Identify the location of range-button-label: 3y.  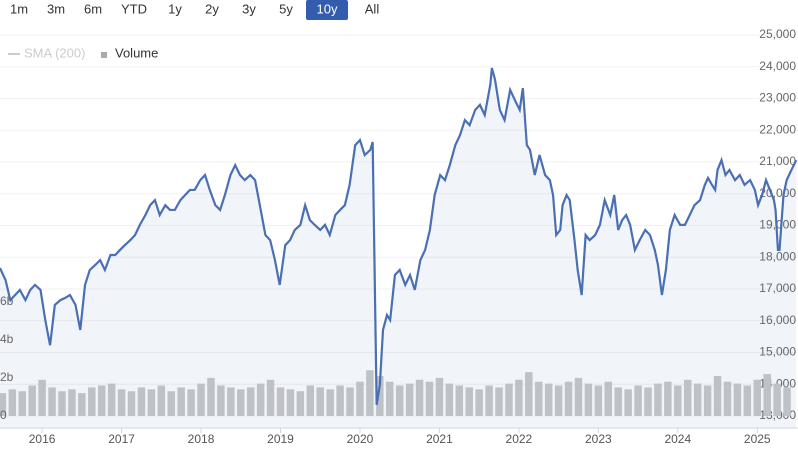
(249, 8).